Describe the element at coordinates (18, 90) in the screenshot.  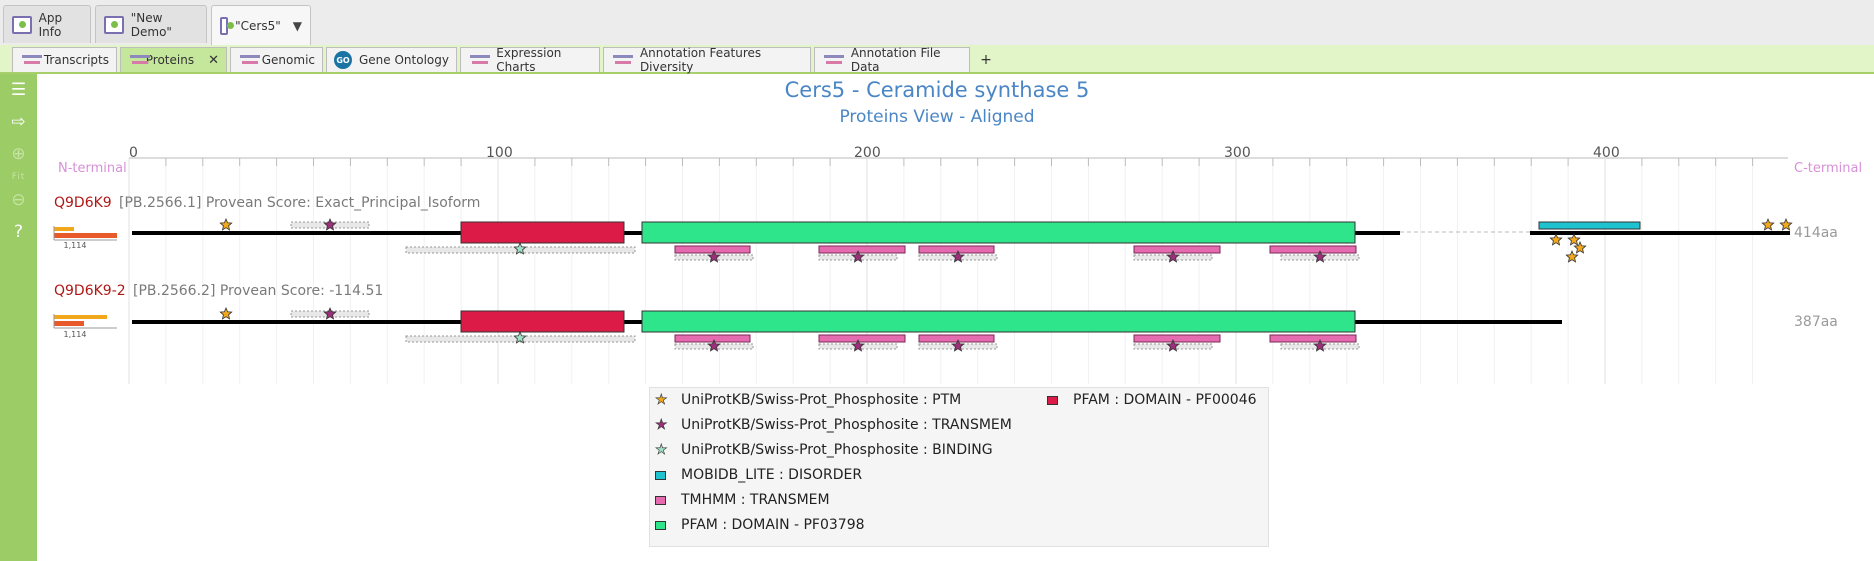
I see `menu-icon: ☰` at that location.